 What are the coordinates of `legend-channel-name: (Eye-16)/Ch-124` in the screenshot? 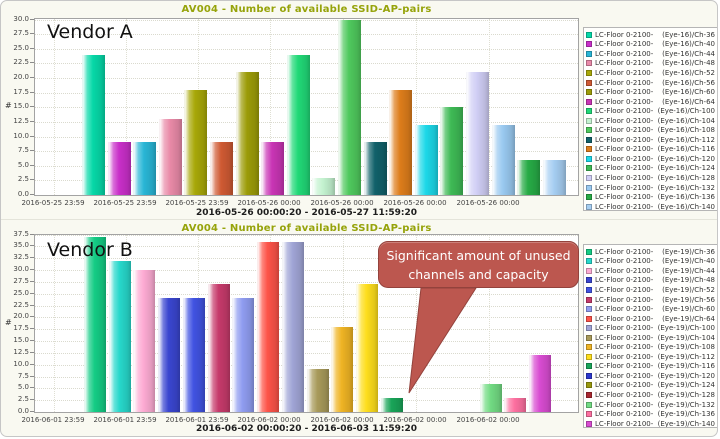 It's located at (686, 168).